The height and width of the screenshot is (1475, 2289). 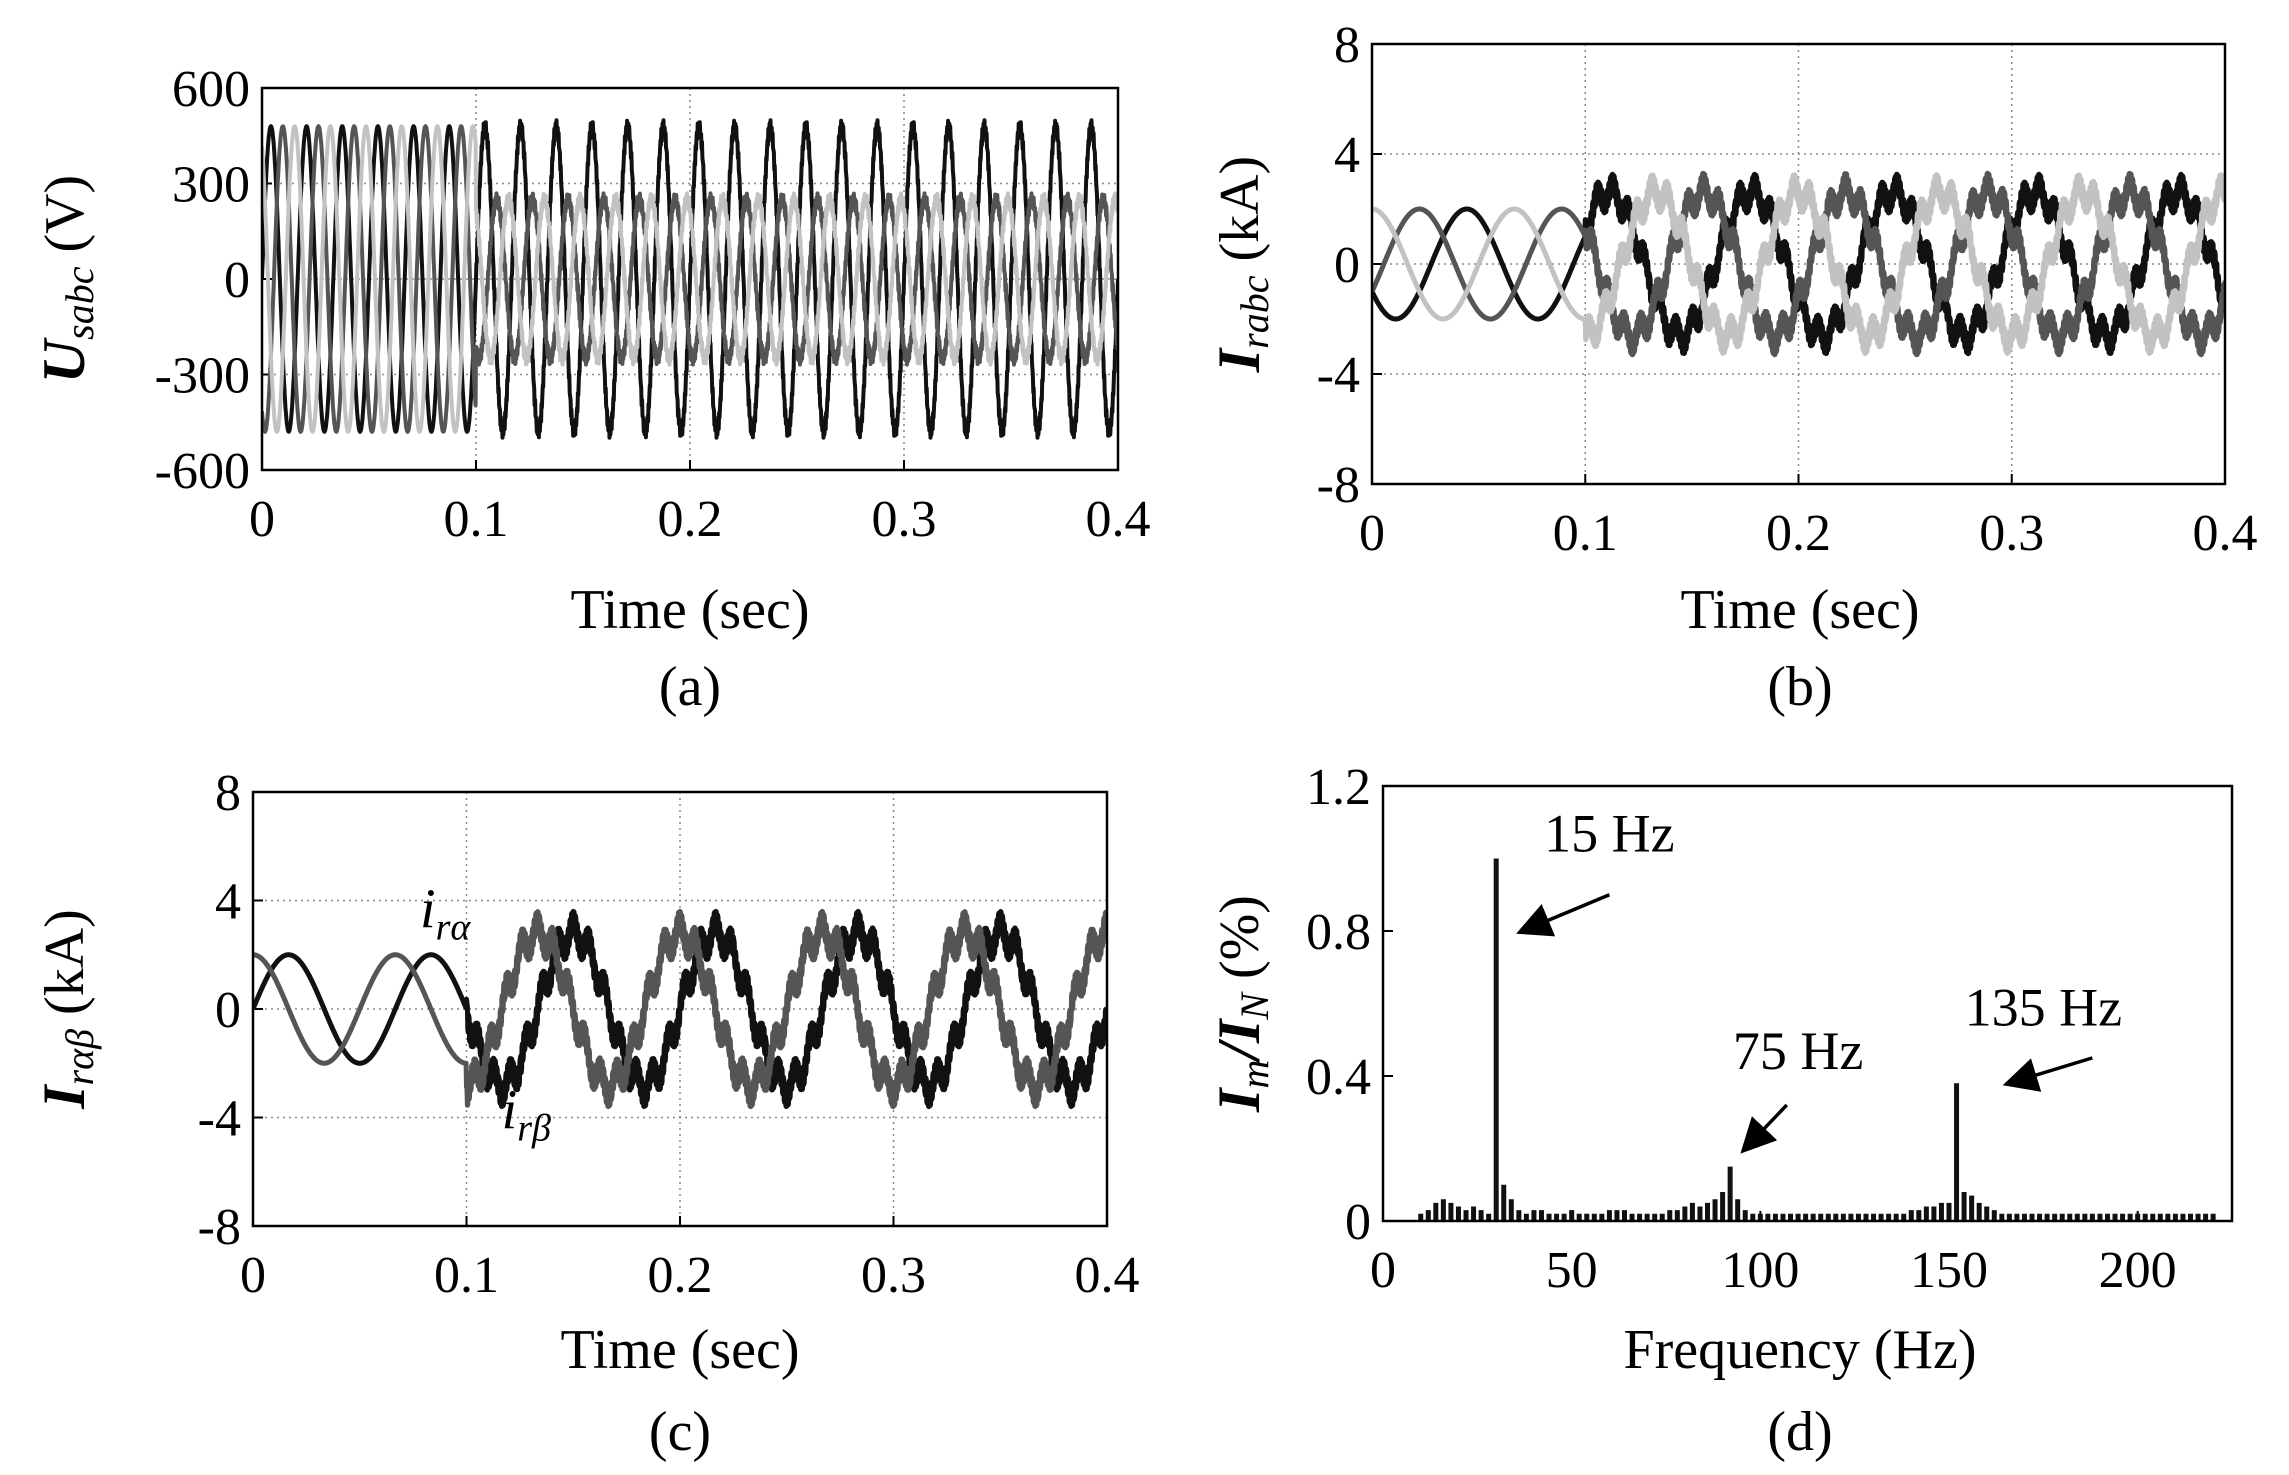 I want to click on series-annotation: irα, so click(x=445, y=914).